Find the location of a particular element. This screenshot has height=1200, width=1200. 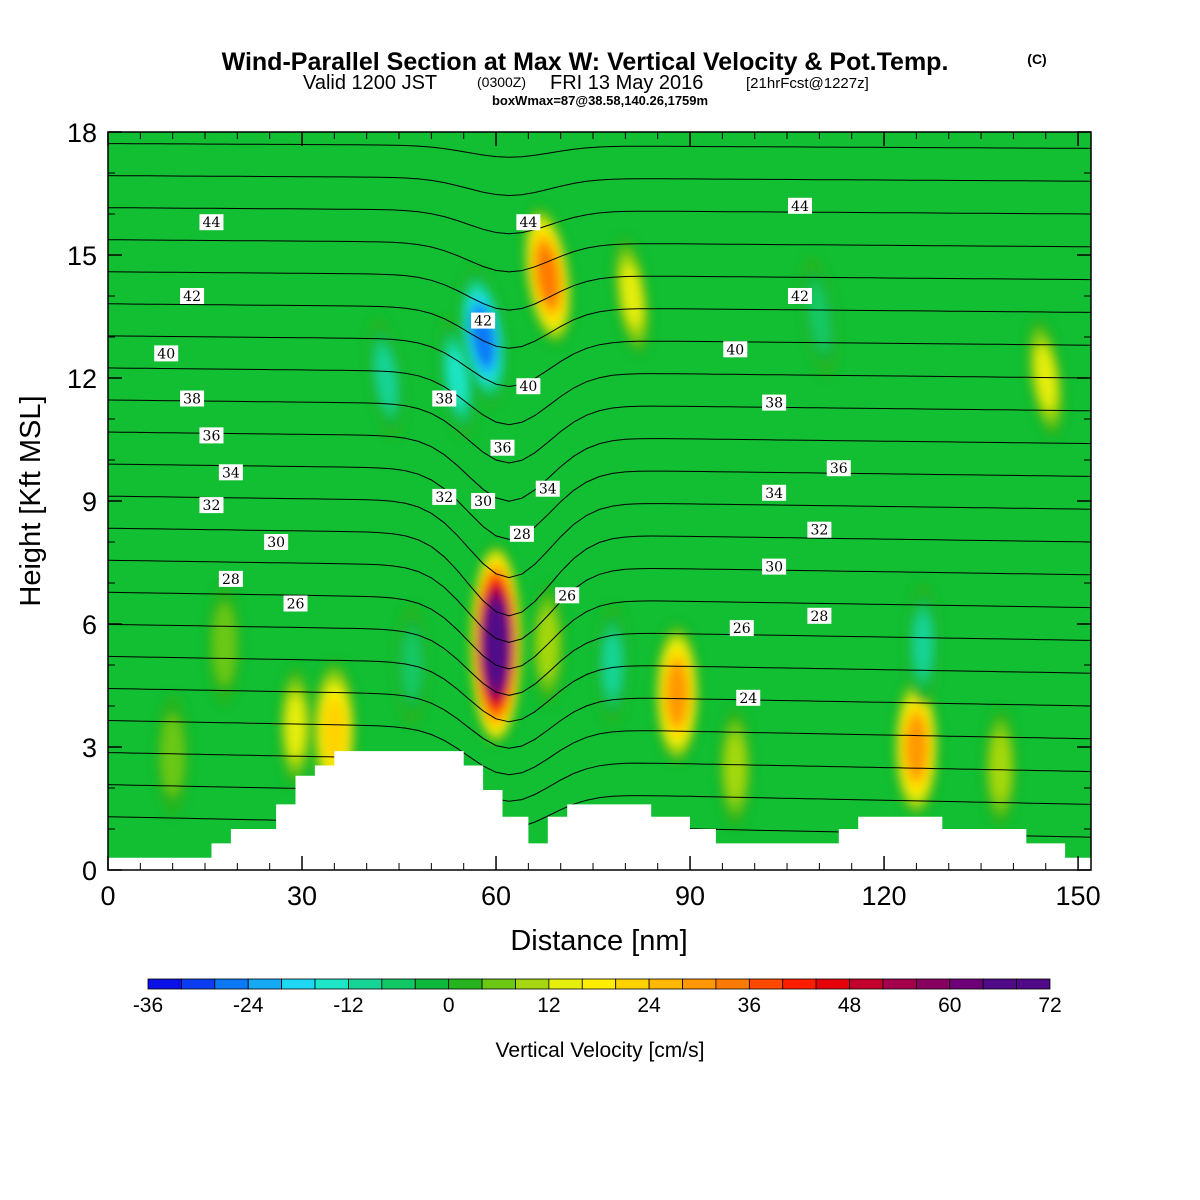

x-tick-label: 30 is located at coordinates (302, 896).